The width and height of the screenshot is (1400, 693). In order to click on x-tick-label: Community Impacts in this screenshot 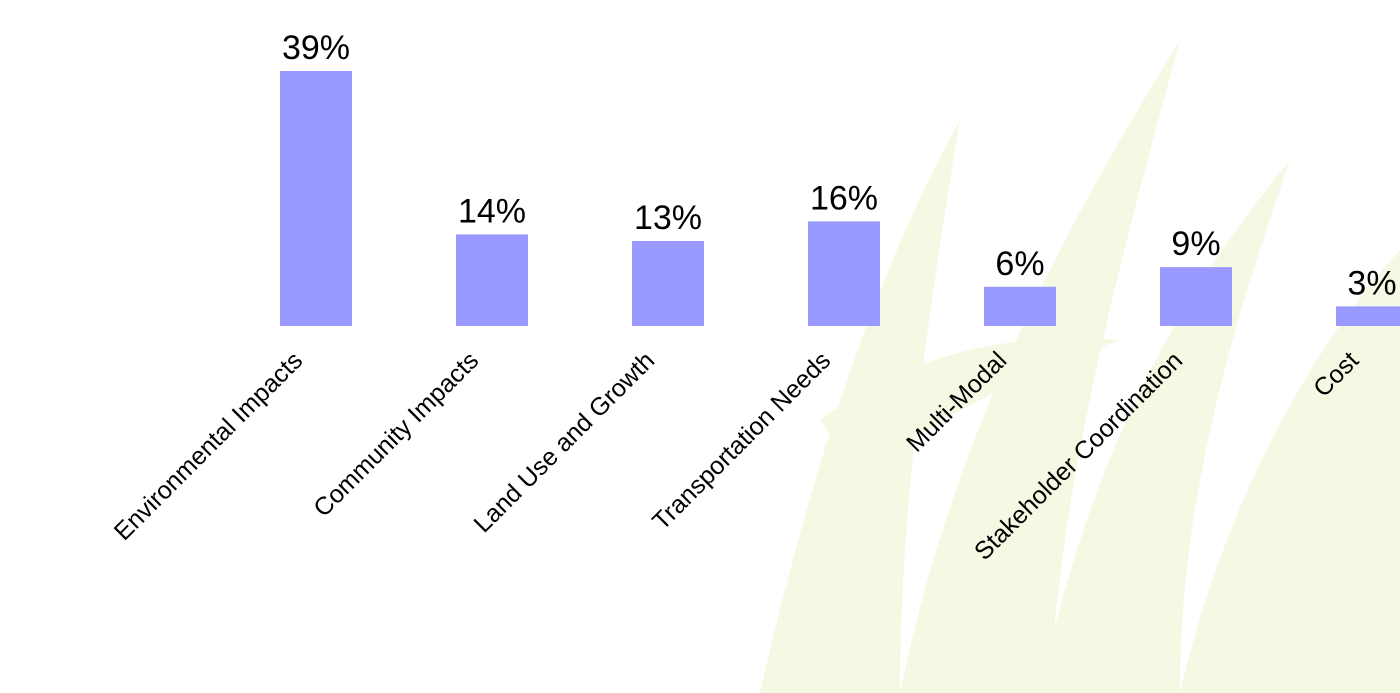, I will do `click(396, 434)`.